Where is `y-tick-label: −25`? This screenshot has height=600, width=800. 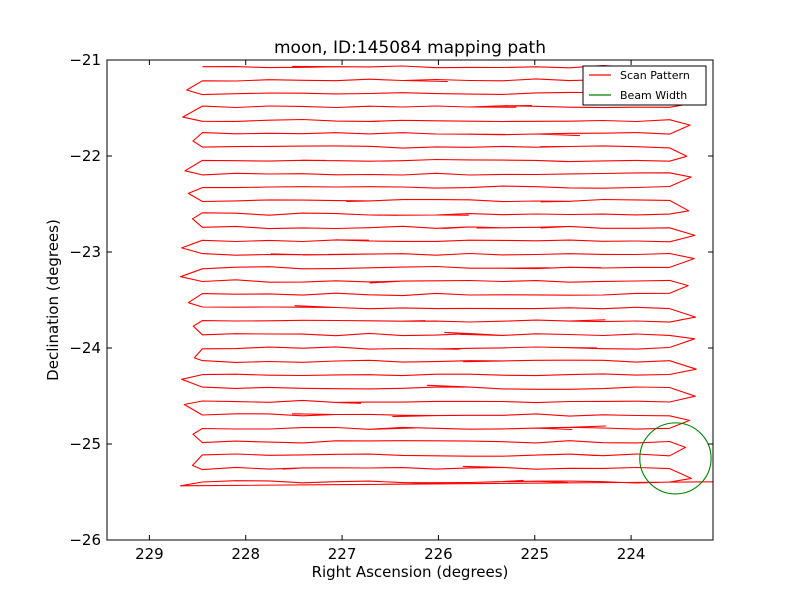 y-tick-label: −25 is located at coordinates (85, 444).